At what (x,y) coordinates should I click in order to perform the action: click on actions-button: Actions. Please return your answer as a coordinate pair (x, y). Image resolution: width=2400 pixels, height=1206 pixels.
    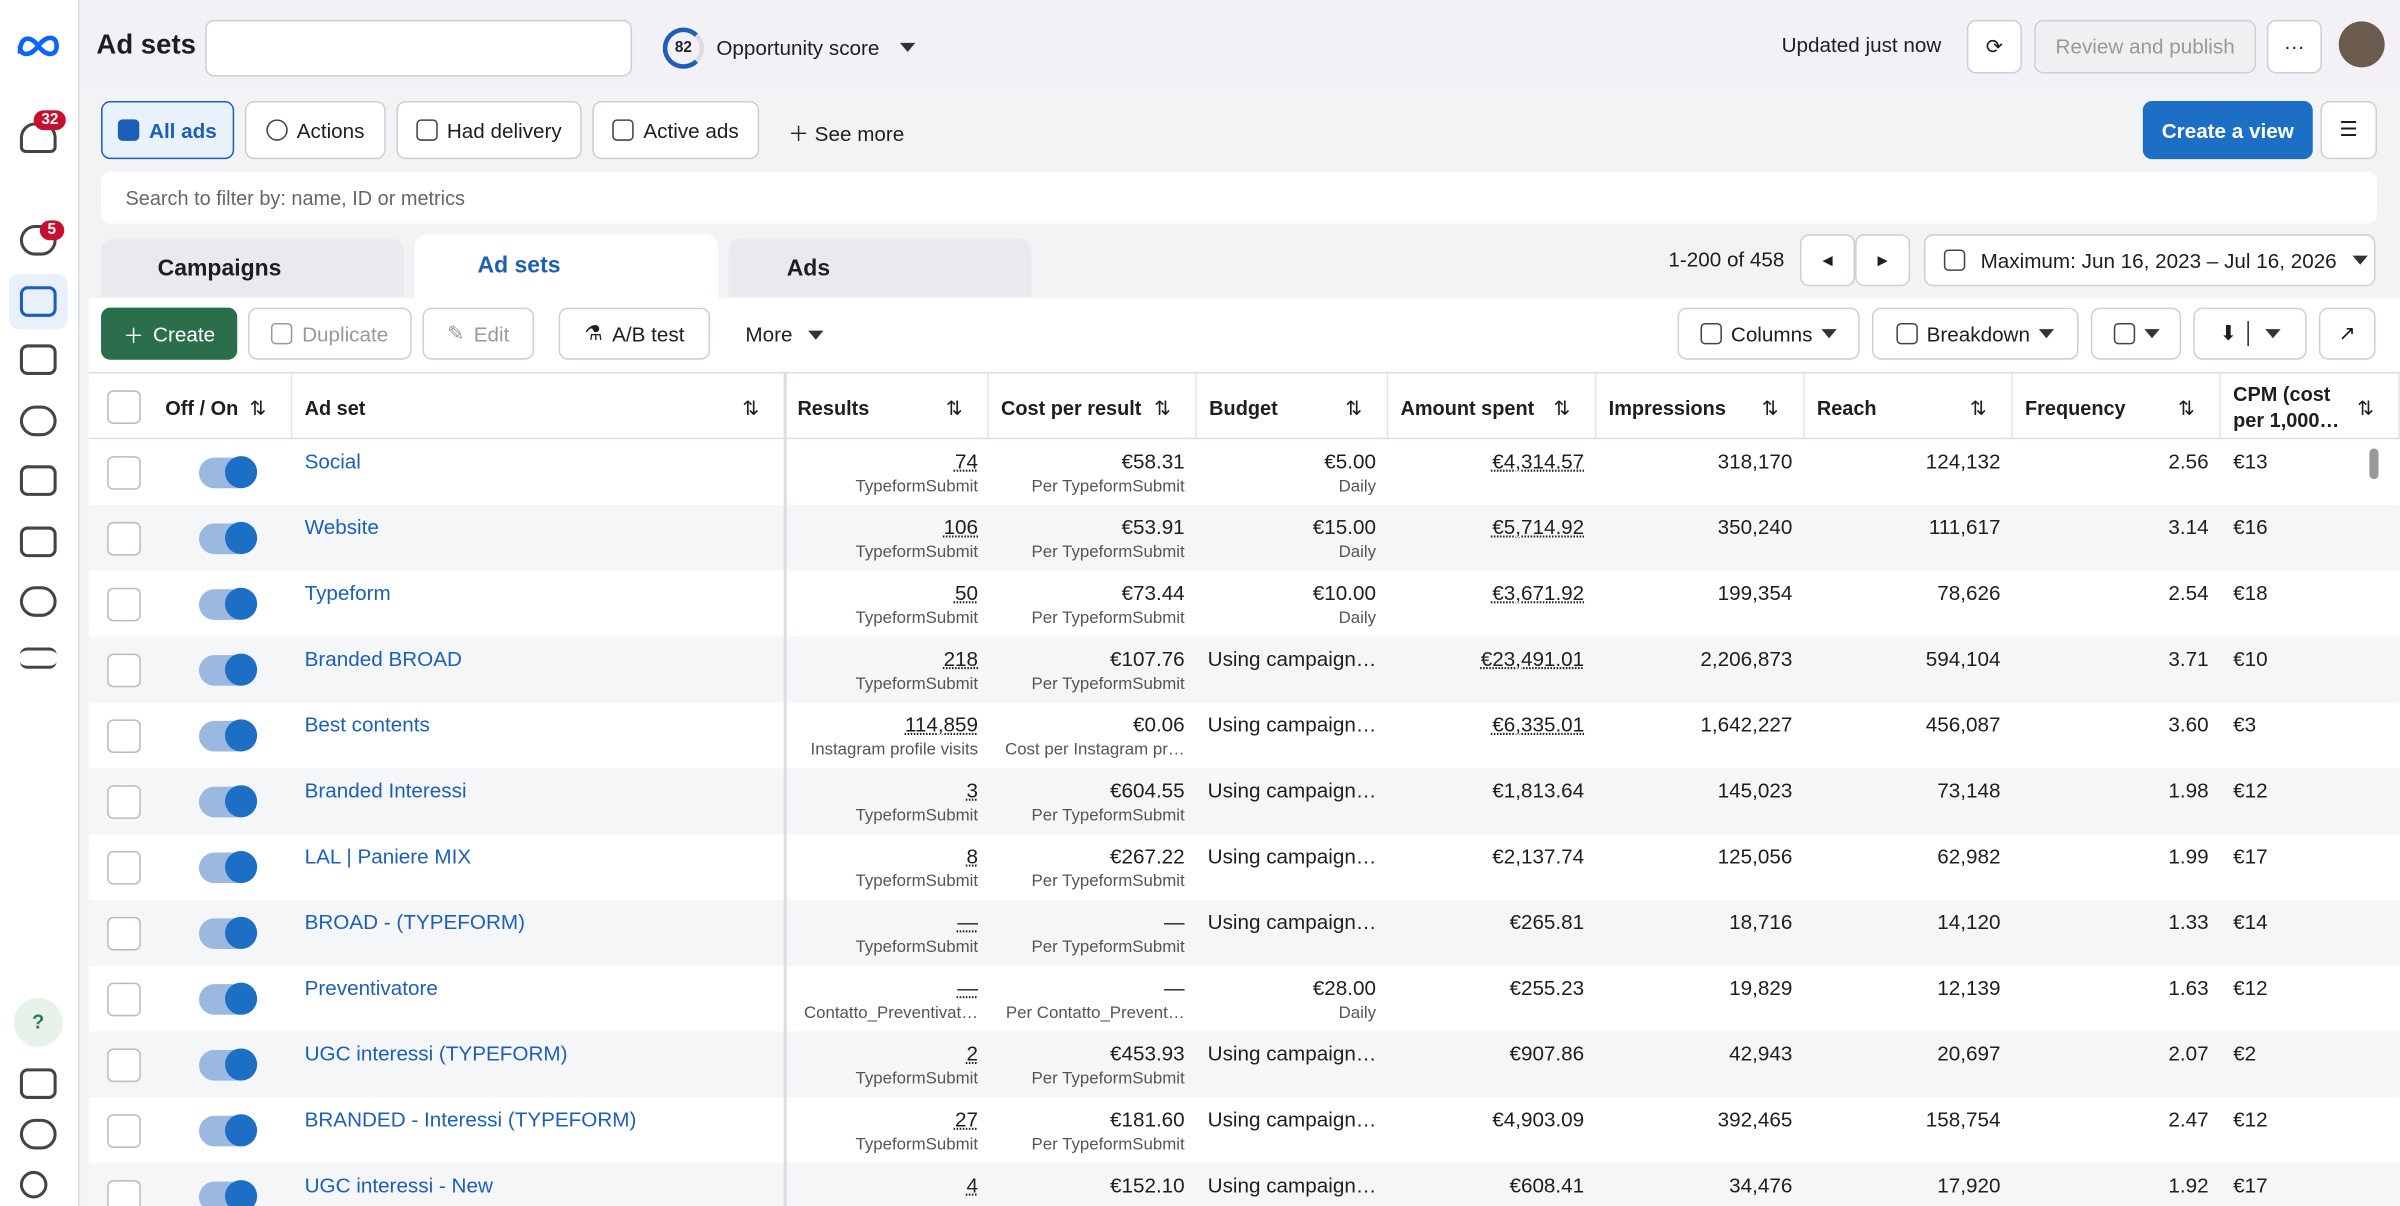
    Looking at the image, I should click on (315, 130).